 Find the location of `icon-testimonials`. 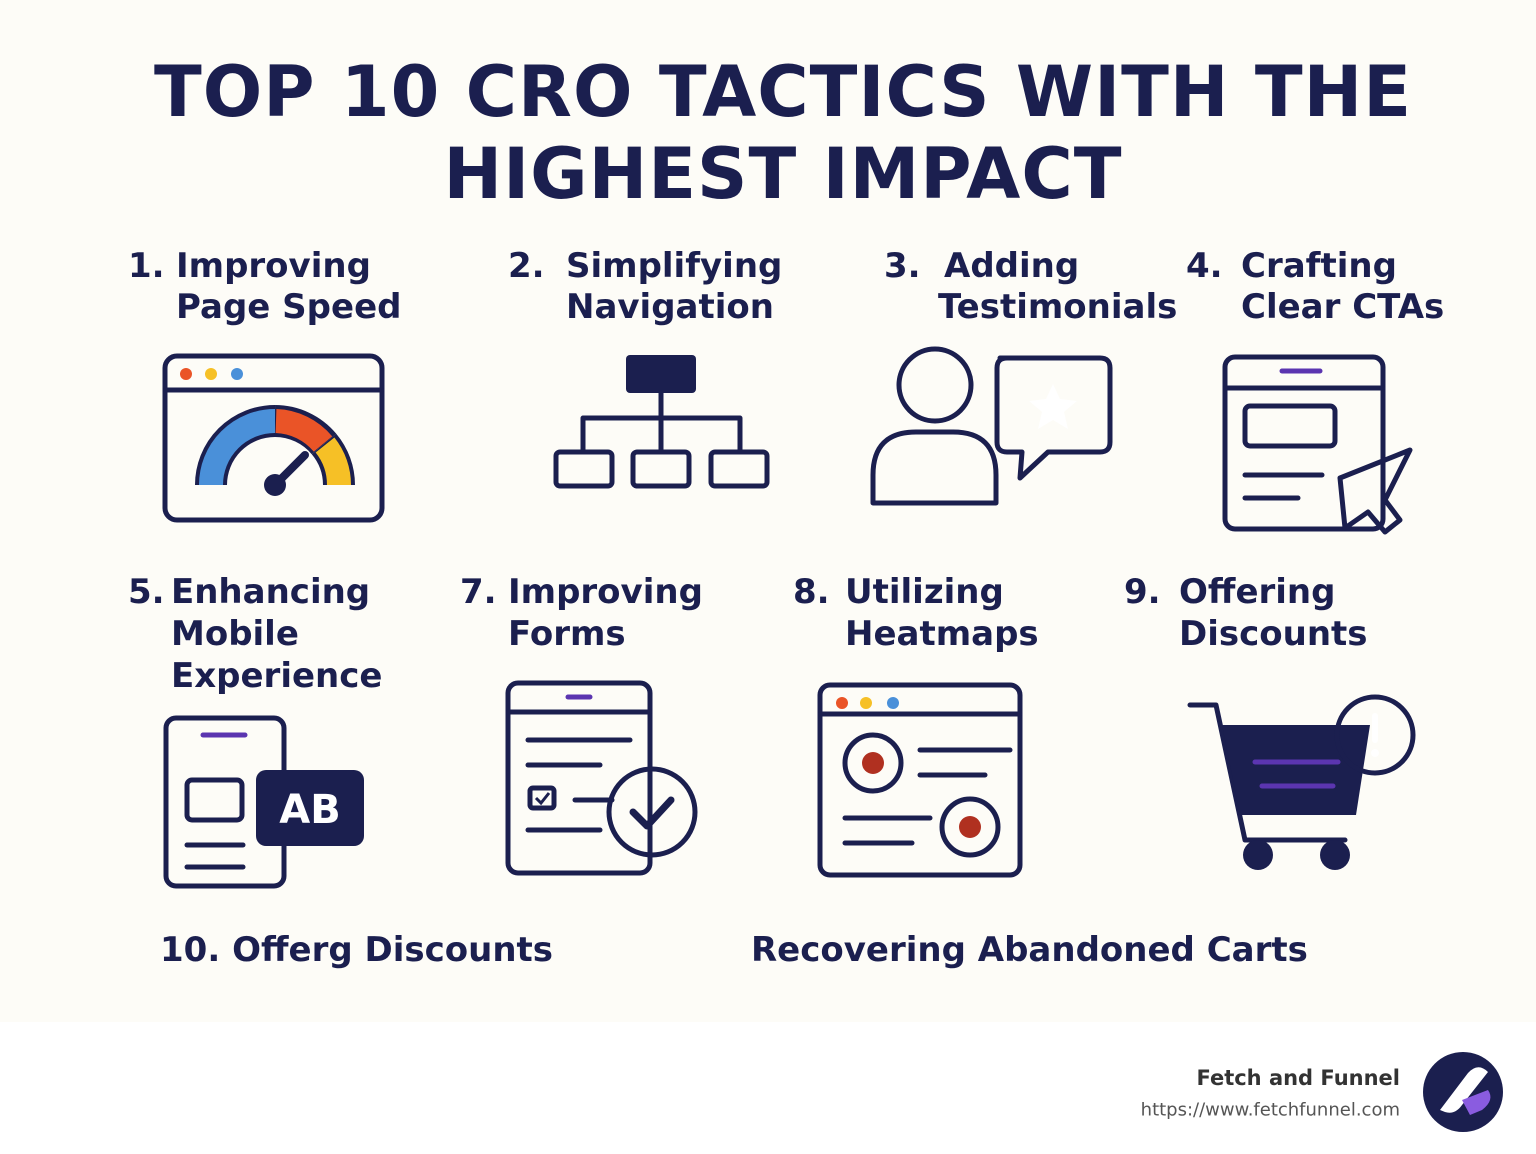

icon-testimonials is located at coordinates (991, 426).